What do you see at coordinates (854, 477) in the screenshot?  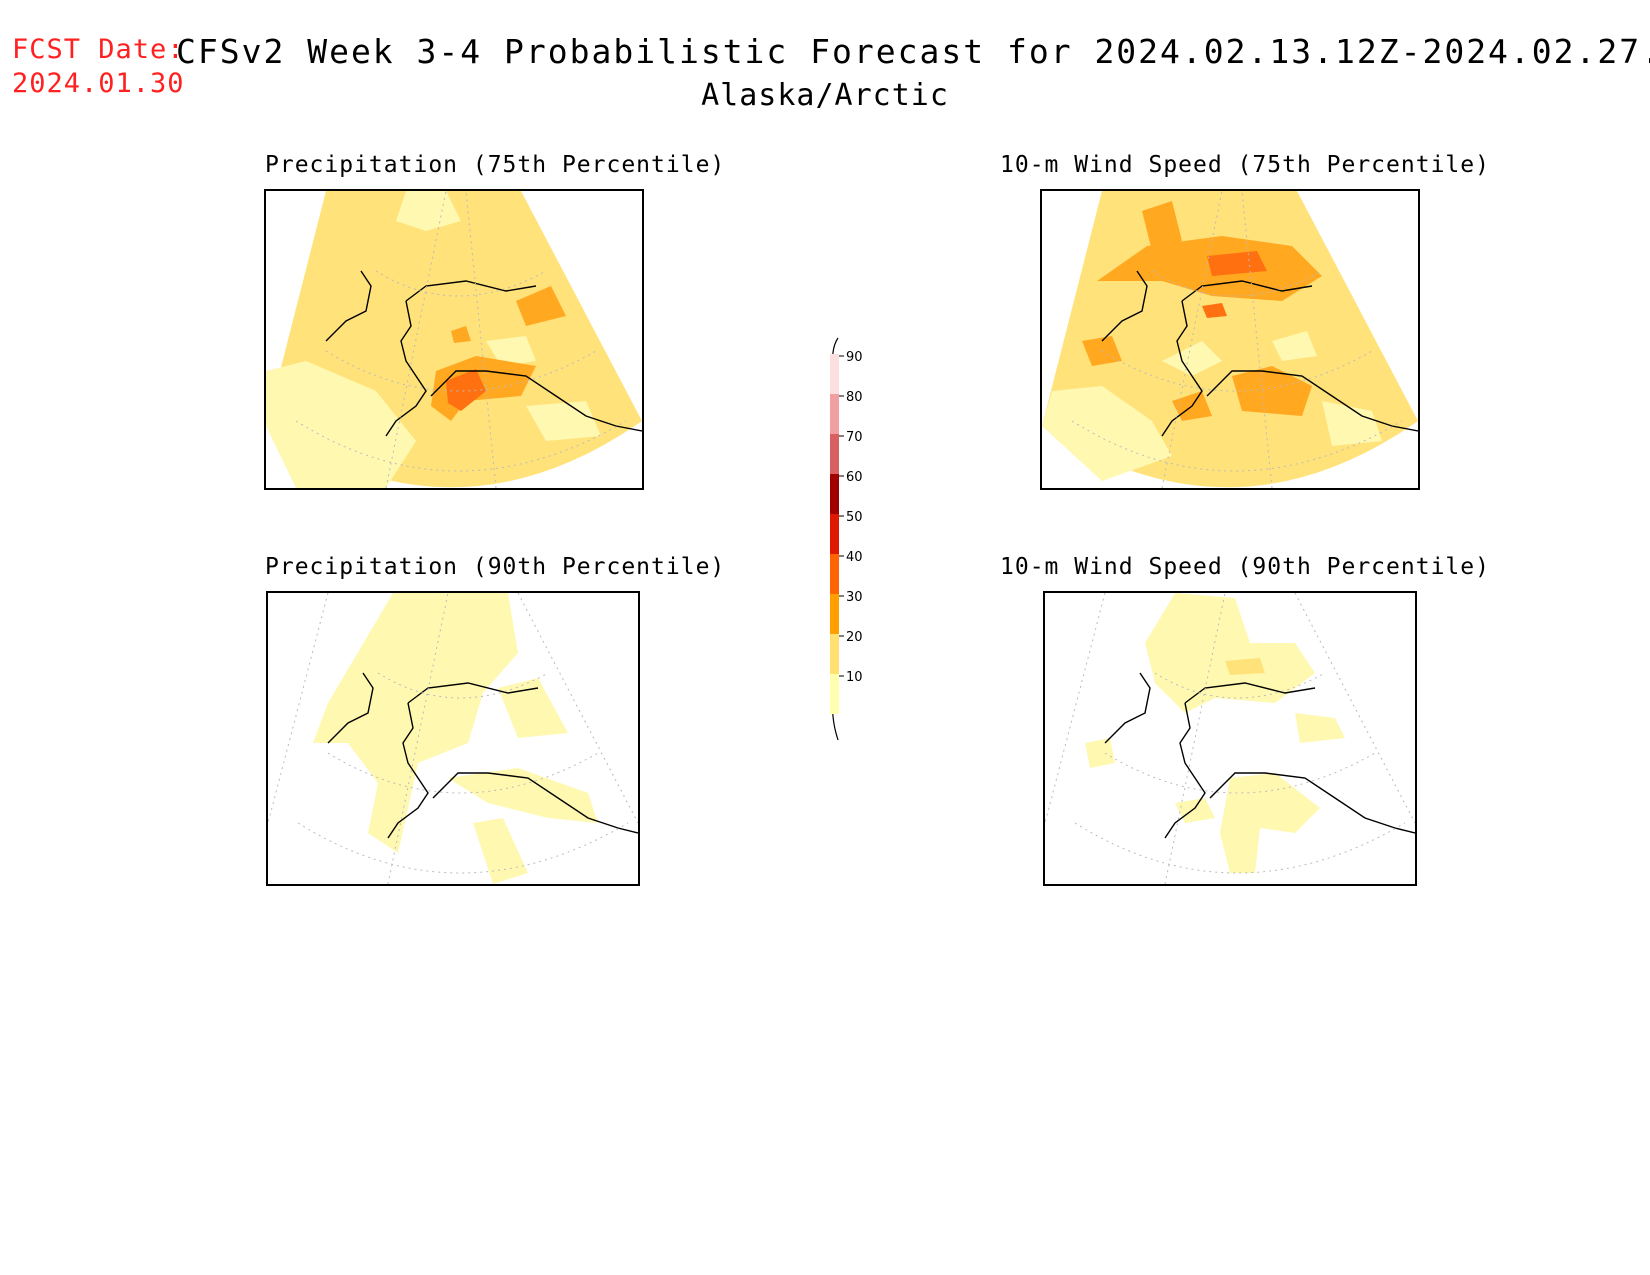 I see `colorbar-tick-label: 60` at bounding box center [854, 477].